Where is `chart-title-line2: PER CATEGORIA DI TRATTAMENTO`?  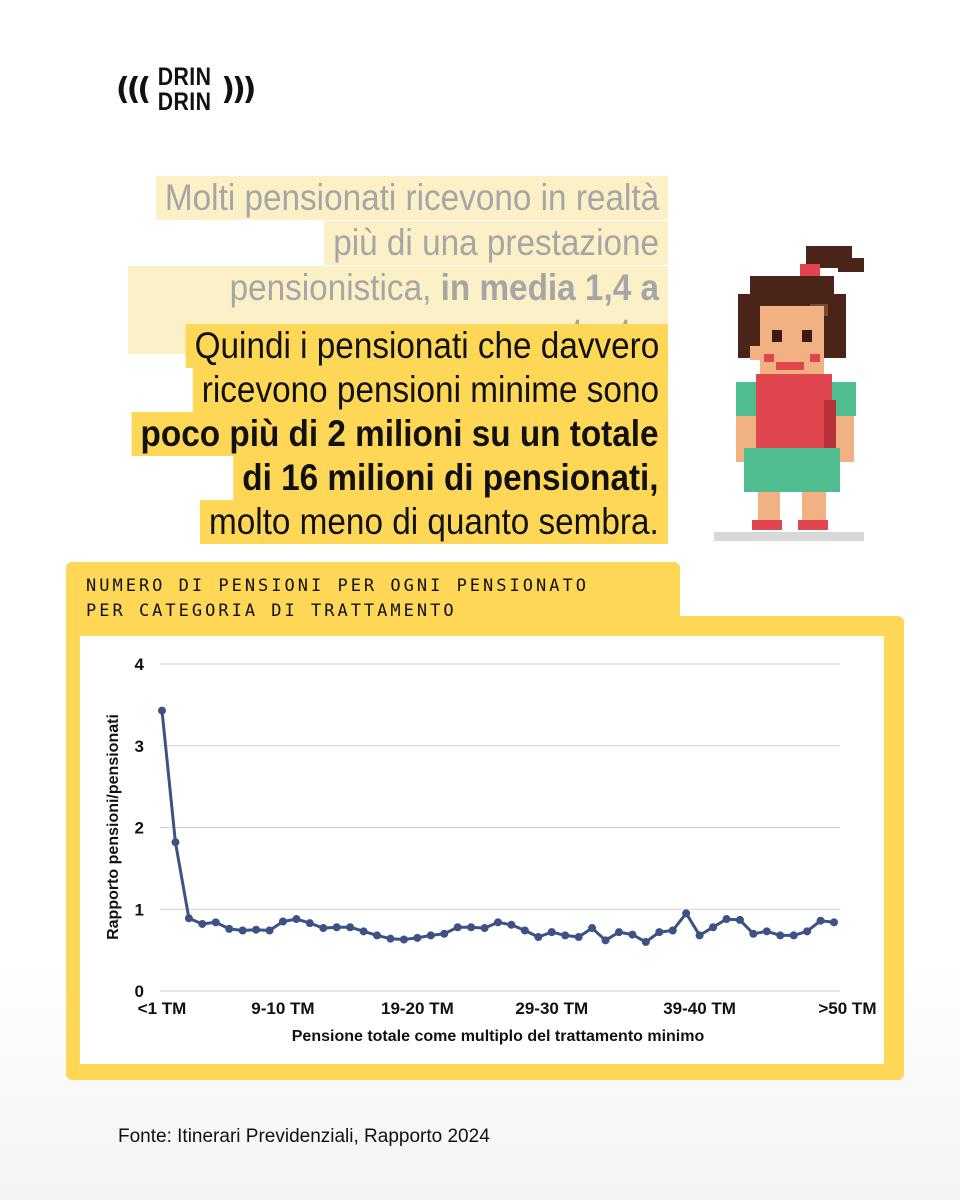 chart-title-line2: PER CATEGORIA DI TRATTAMENTO is located at coordinates (271, 611).